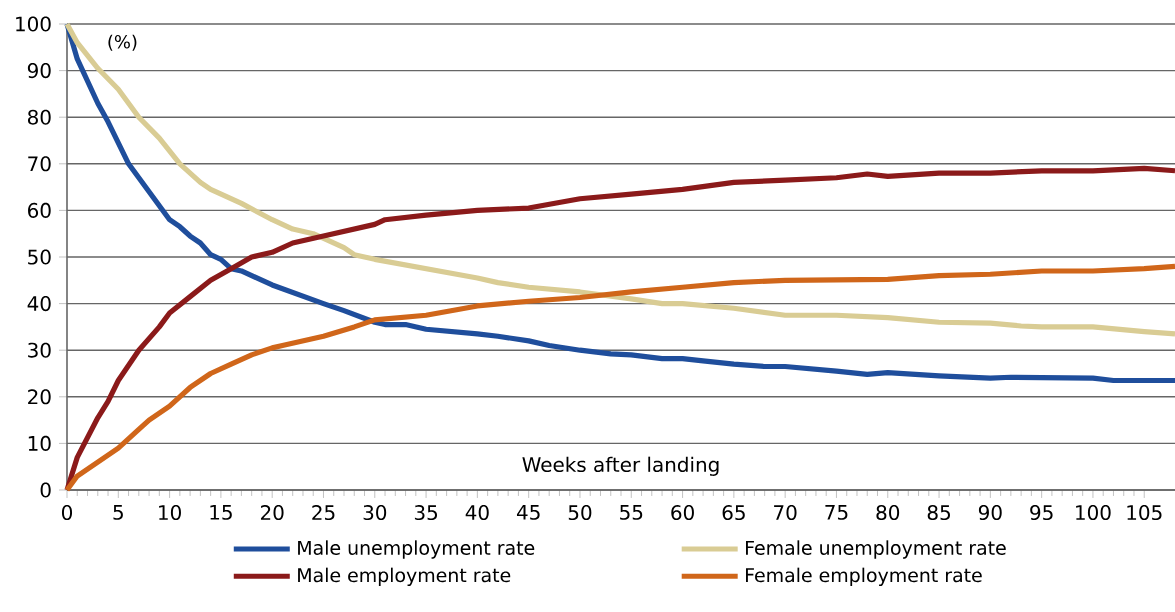 This screenshot has height=612, width=1175. What do you see at coordinates (39, 443) in the screenshot?
I see `y-tick-label: 10` at bounding box center [39, 443].